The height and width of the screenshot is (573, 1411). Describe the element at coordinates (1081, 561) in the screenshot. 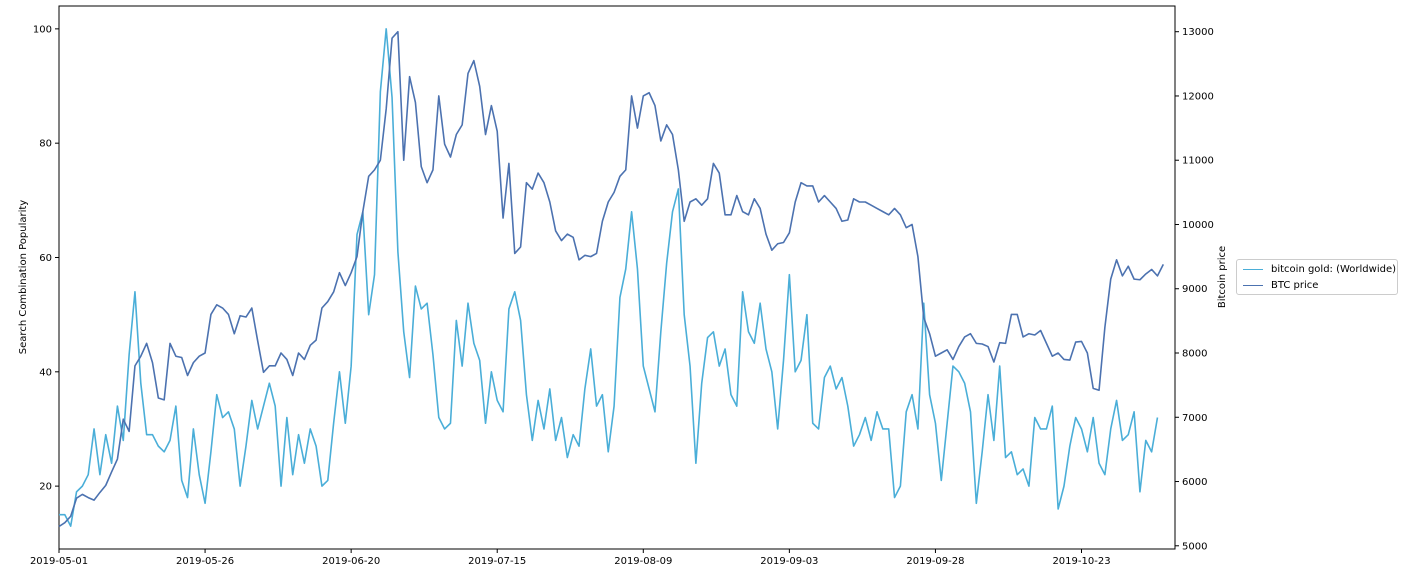

I see `x-tick-label: 2019-10-23` at that location.